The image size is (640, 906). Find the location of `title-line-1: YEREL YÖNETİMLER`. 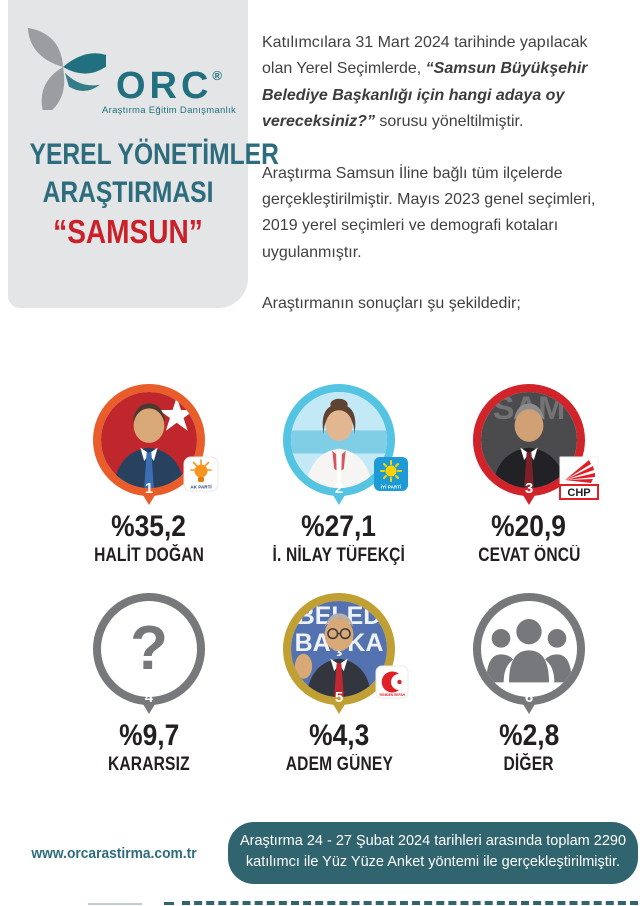

title-line-1: YEREL YÖNETİMLER is located at coordinates (154, 154).